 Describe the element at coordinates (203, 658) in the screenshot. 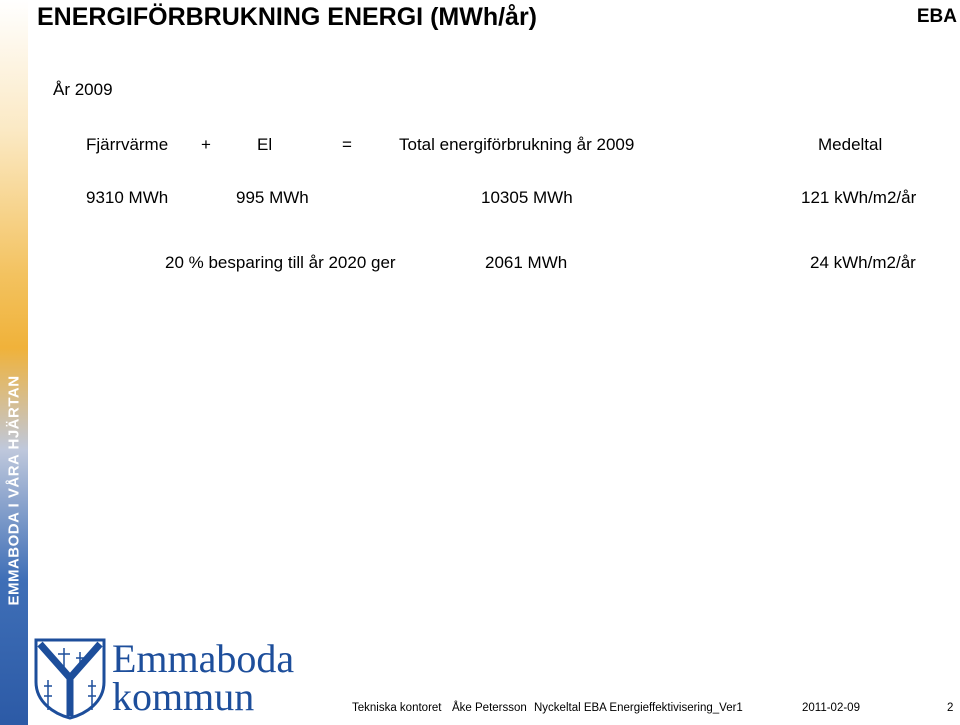

I see `logo-line1: Emmaboda` at that location.